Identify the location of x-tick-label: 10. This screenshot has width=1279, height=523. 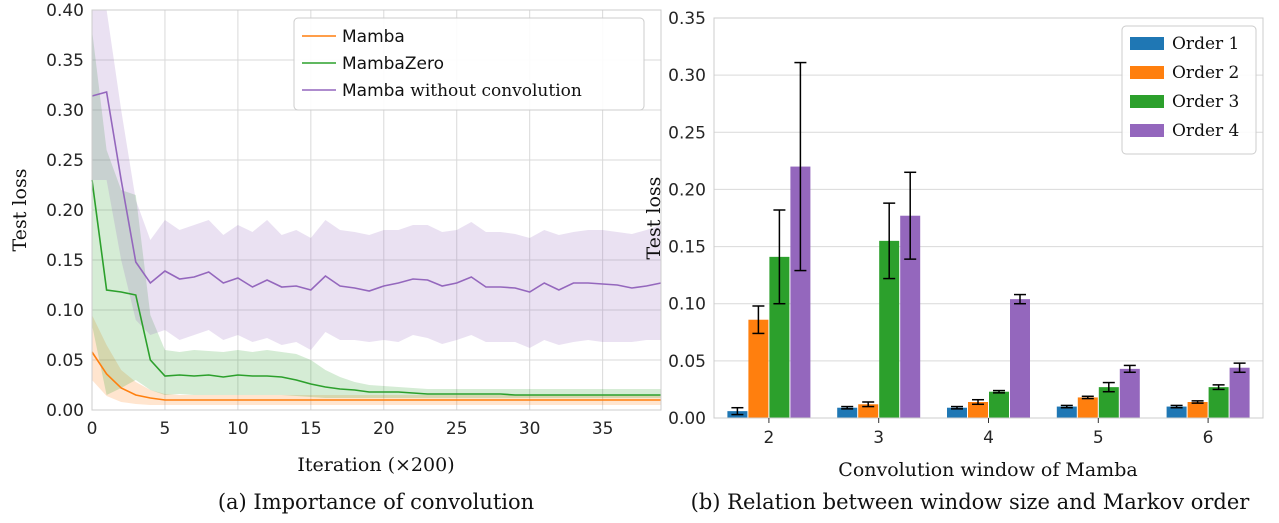
(238, 429).